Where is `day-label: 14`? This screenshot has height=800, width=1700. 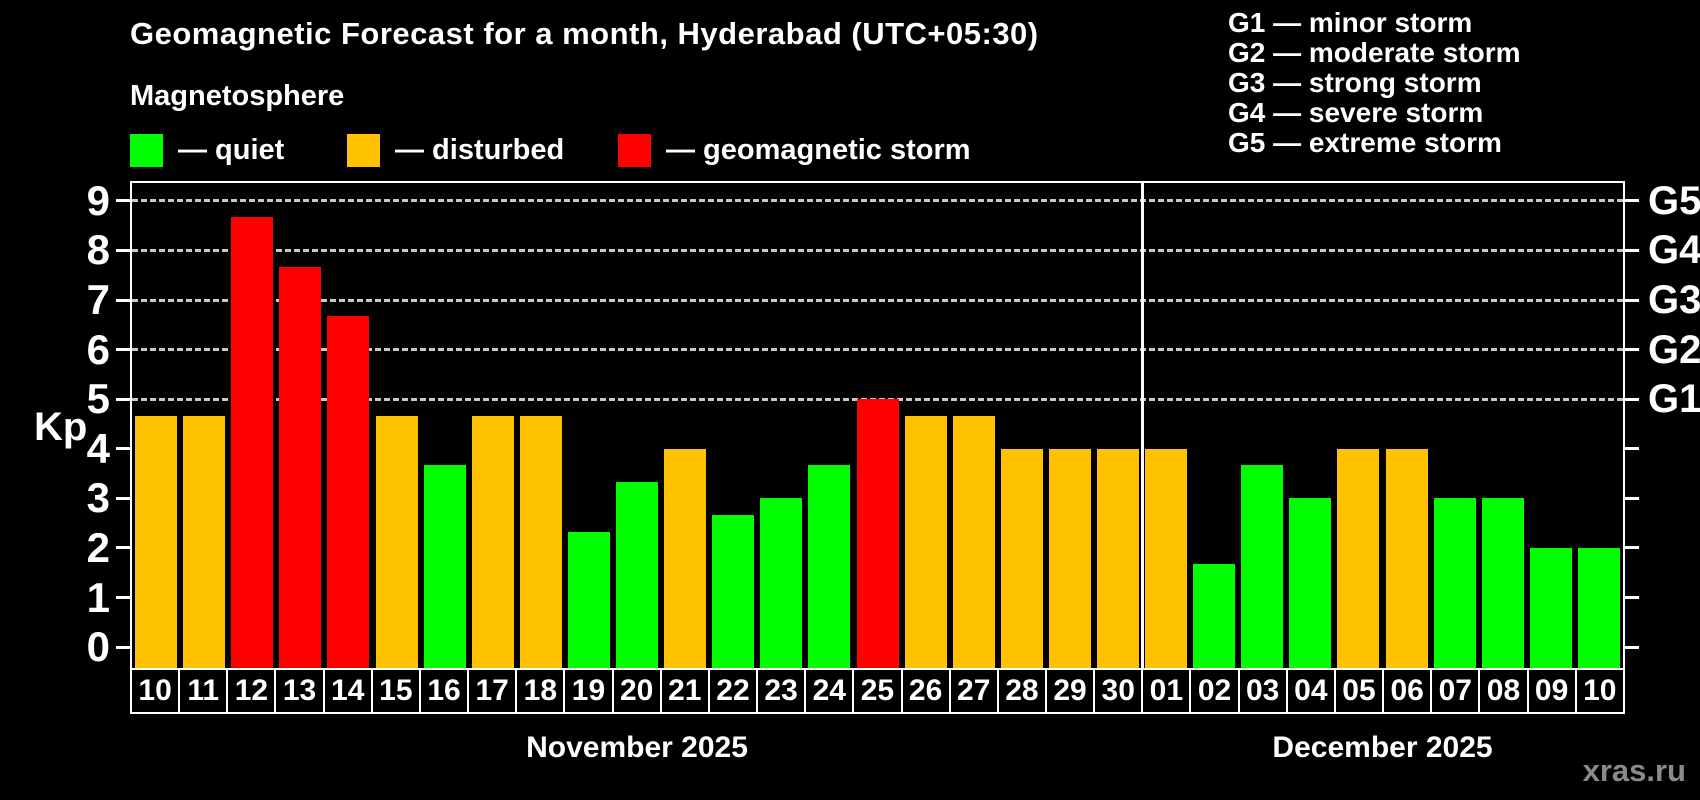 day-label: 14 is located at coordinates (346, 691).